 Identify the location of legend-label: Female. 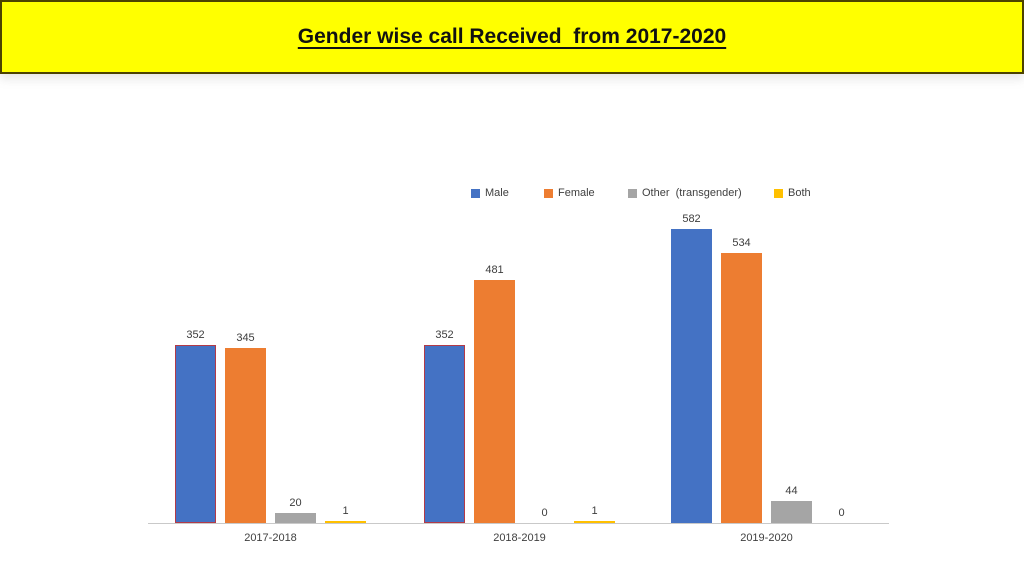
(576, 193).